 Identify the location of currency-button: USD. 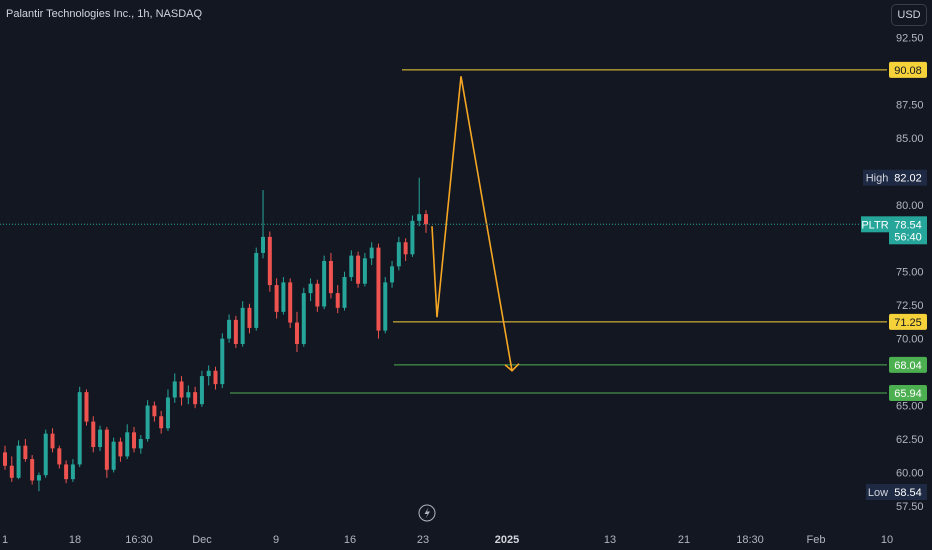
(909, 15).